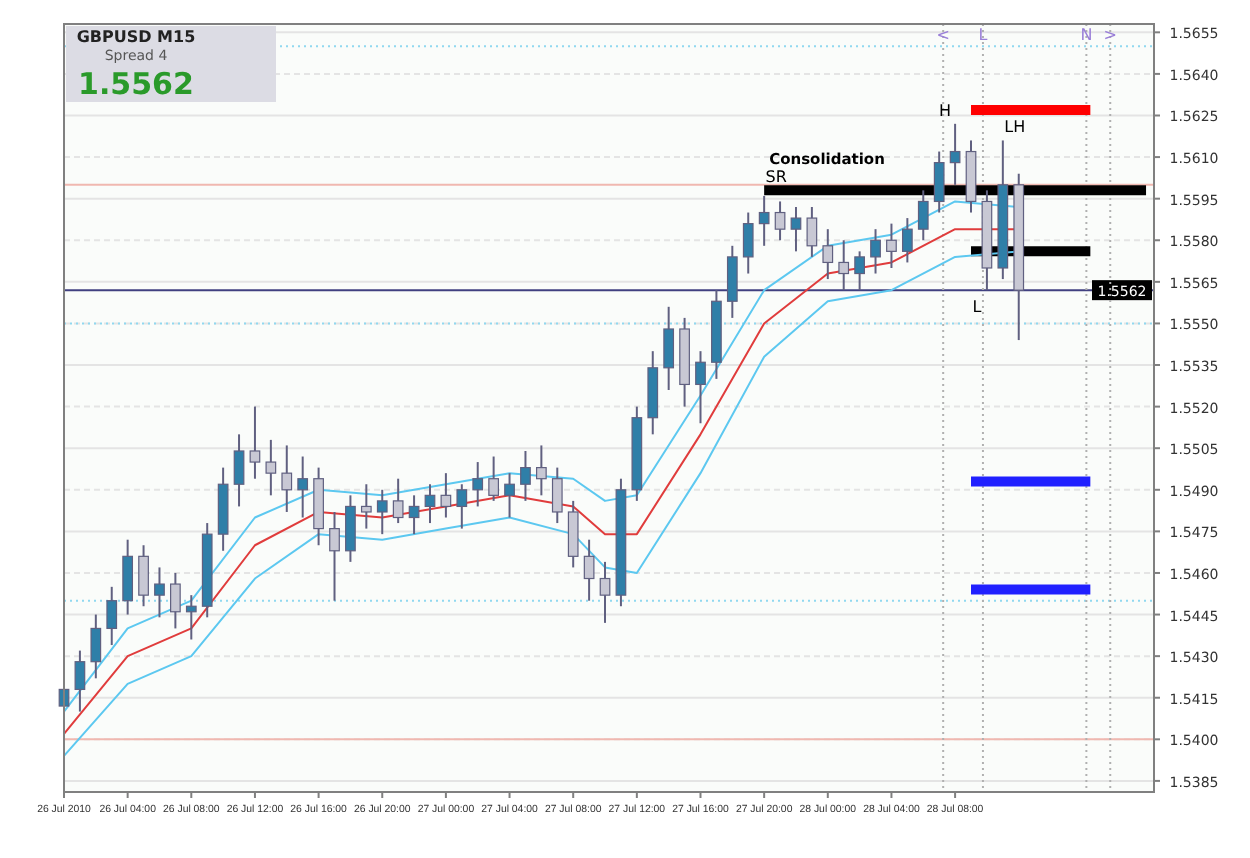 The width and height of the screenshot is (1250, 858). I want to click on ref-line-label: >, so click(1110, 35).